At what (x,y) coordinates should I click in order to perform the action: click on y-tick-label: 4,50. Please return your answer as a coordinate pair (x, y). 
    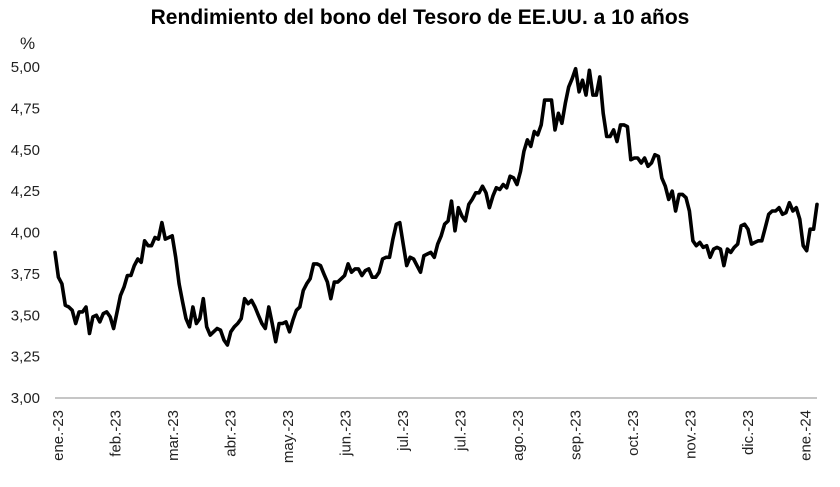
    Looking at the image, I should click on (25, 150).